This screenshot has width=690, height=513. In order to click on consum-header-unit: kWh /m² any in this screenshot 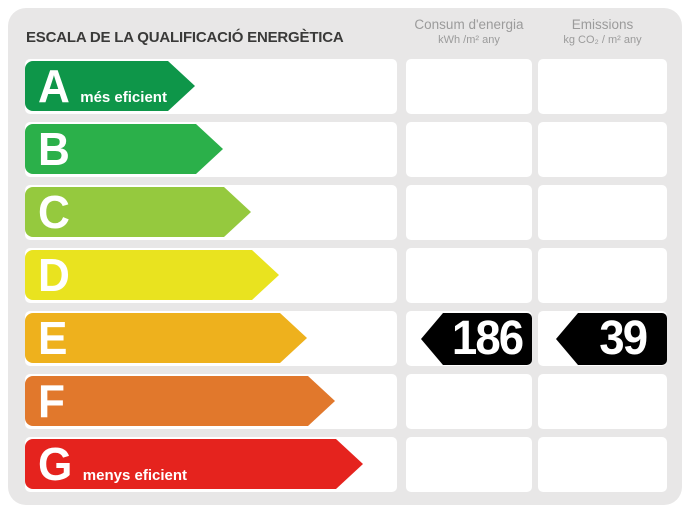, I will do `click(469, 40)`.